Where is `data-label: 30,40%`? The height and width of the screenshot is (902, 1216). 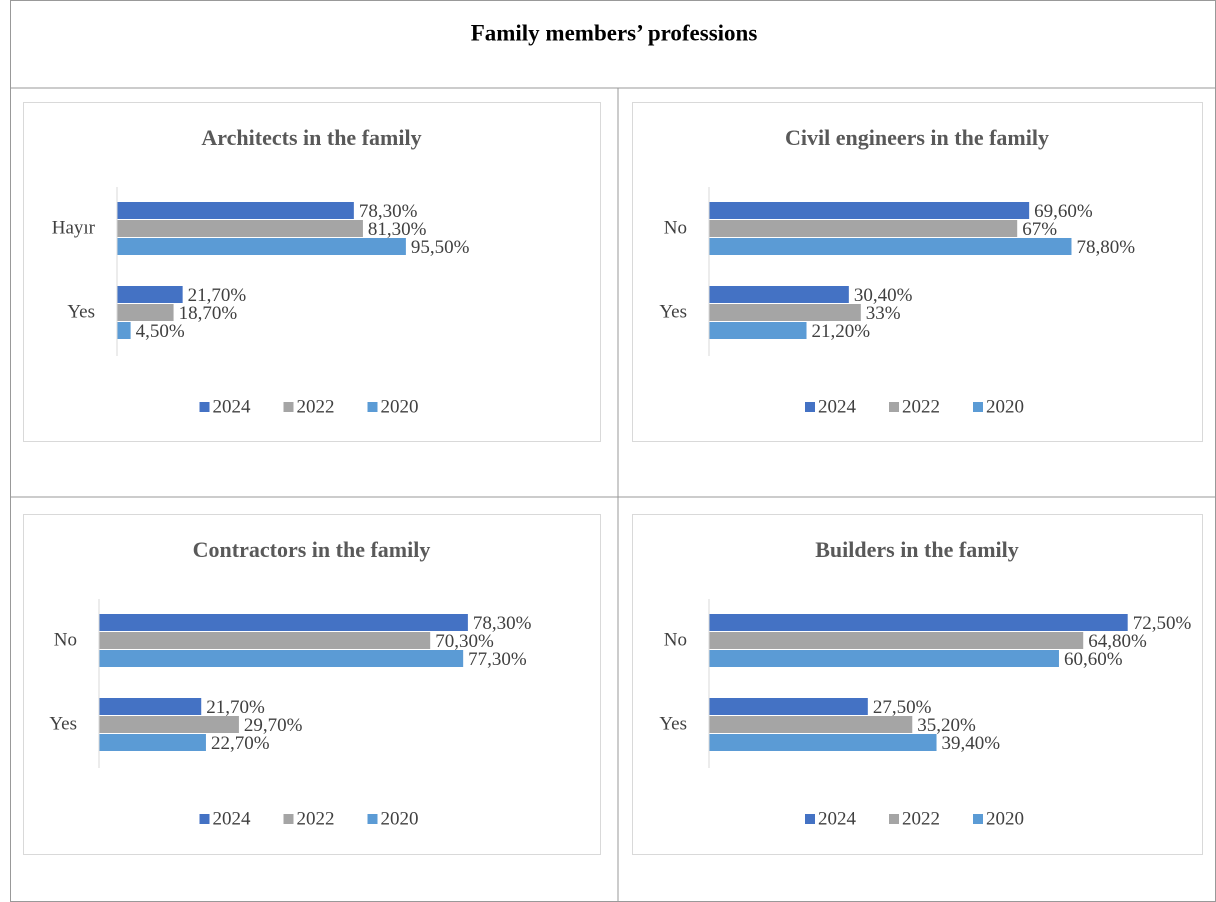
data-label: 30,40% is located at coordinates (883, 295).